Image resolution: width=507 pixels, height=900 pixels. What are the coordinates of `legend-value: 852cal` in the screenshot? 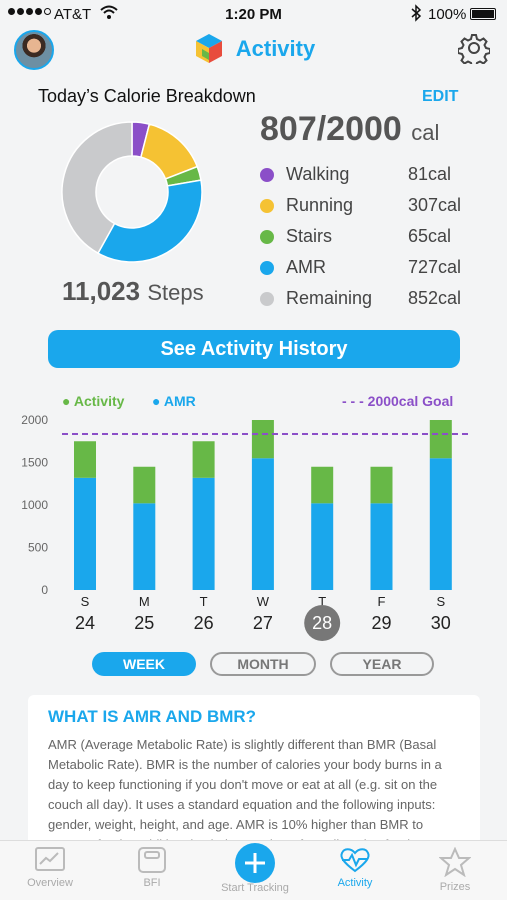 It's located at (435, 298).